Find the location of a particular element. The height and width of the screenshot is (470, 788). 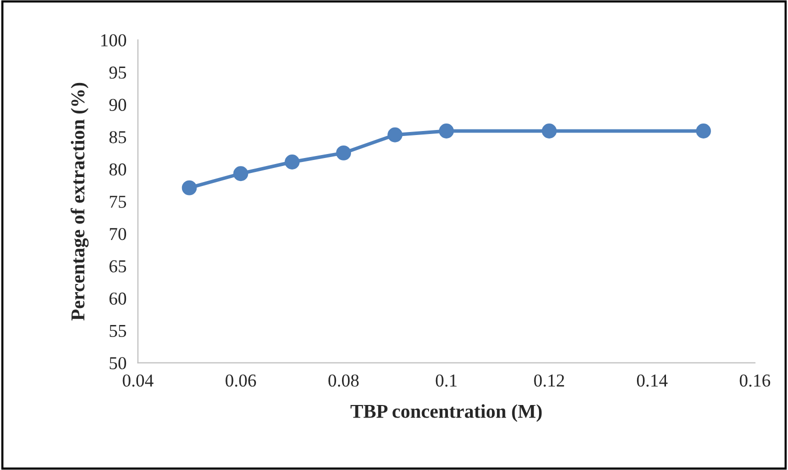

y-tick-label: 65 is located at coordinates (118, 266).